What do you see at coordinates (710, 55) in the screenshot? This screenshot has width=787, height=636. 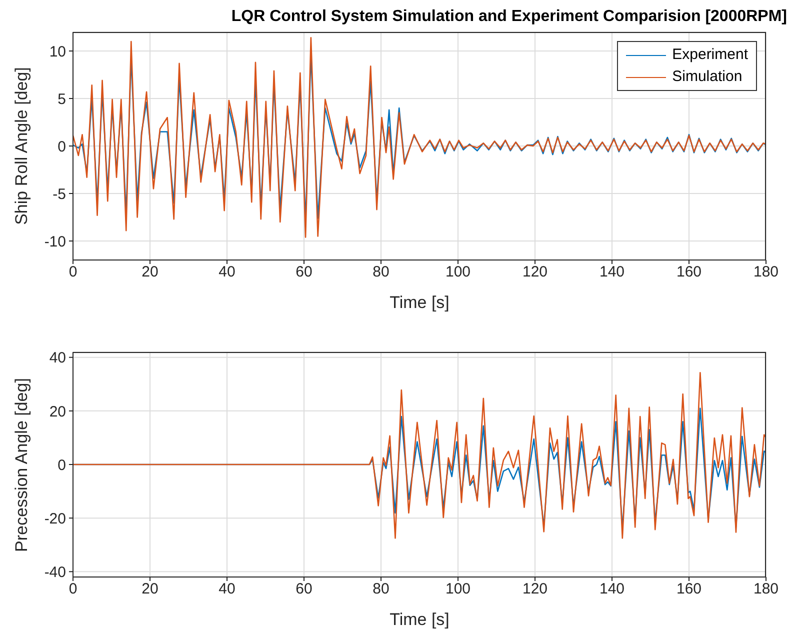 I see `legend-label: Experiment` at bounding box center [710, 55].